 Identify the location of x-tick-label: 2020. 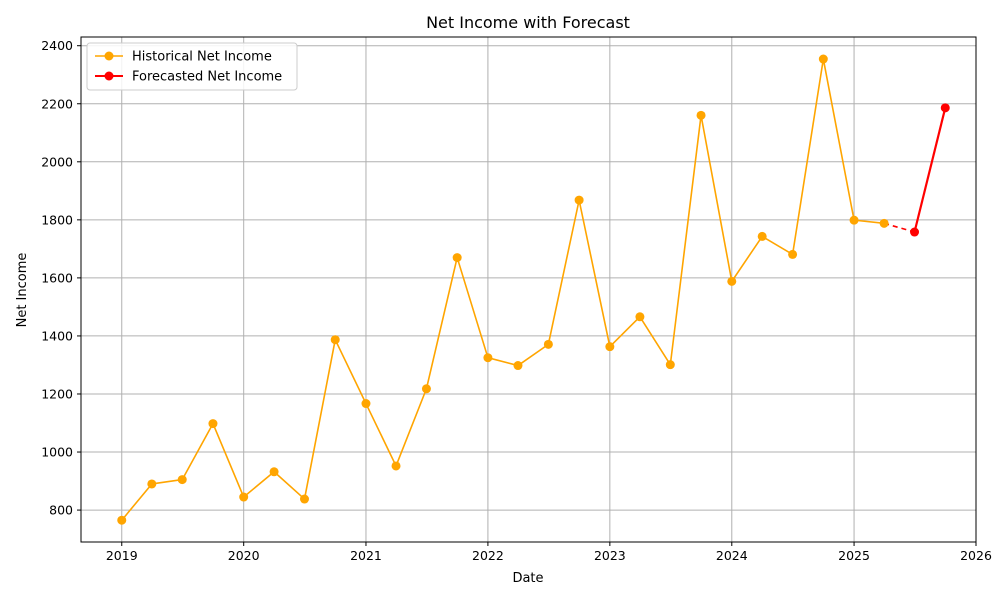
(244, 555).